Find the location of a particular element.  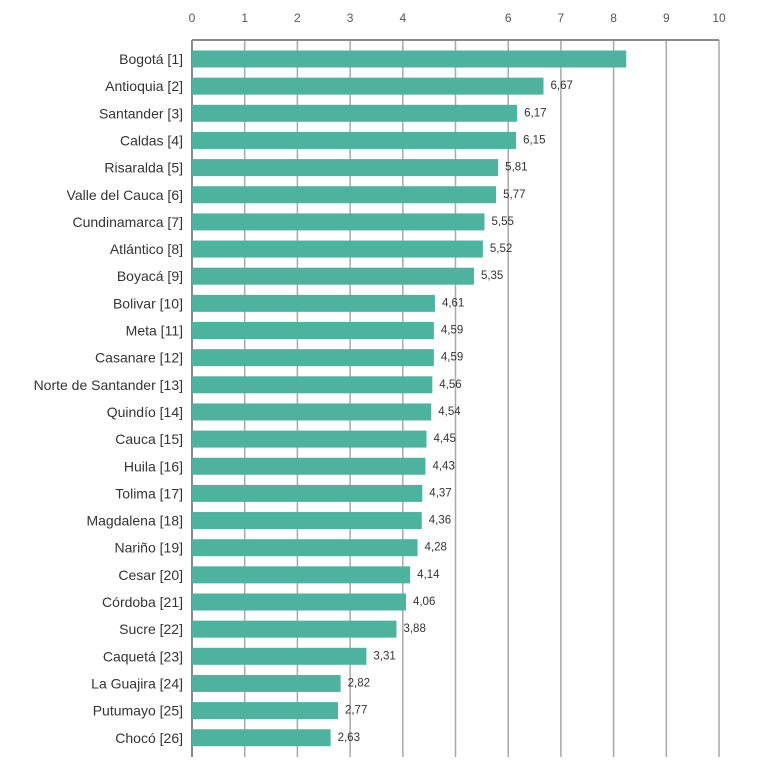

category-label: Bogotá [1] is located at coordinates (151, 59).